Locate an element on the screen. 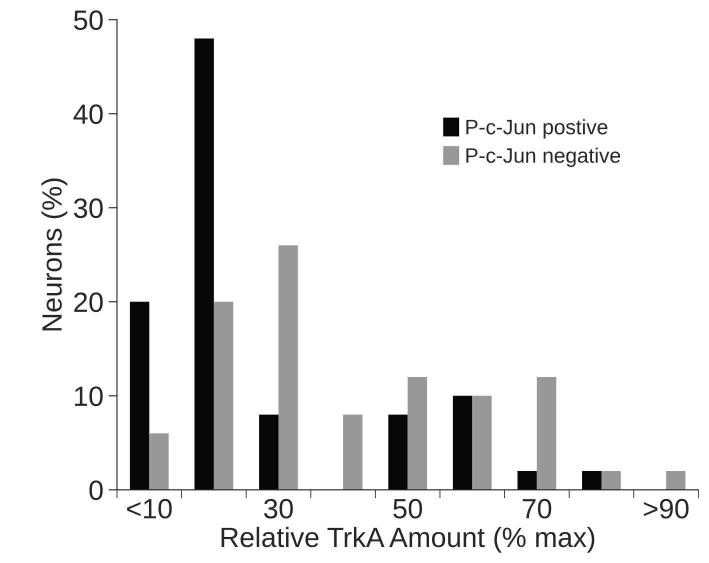 The image size is (709, 563). y-tick-label: 0 is located at coordinates (96, 490).